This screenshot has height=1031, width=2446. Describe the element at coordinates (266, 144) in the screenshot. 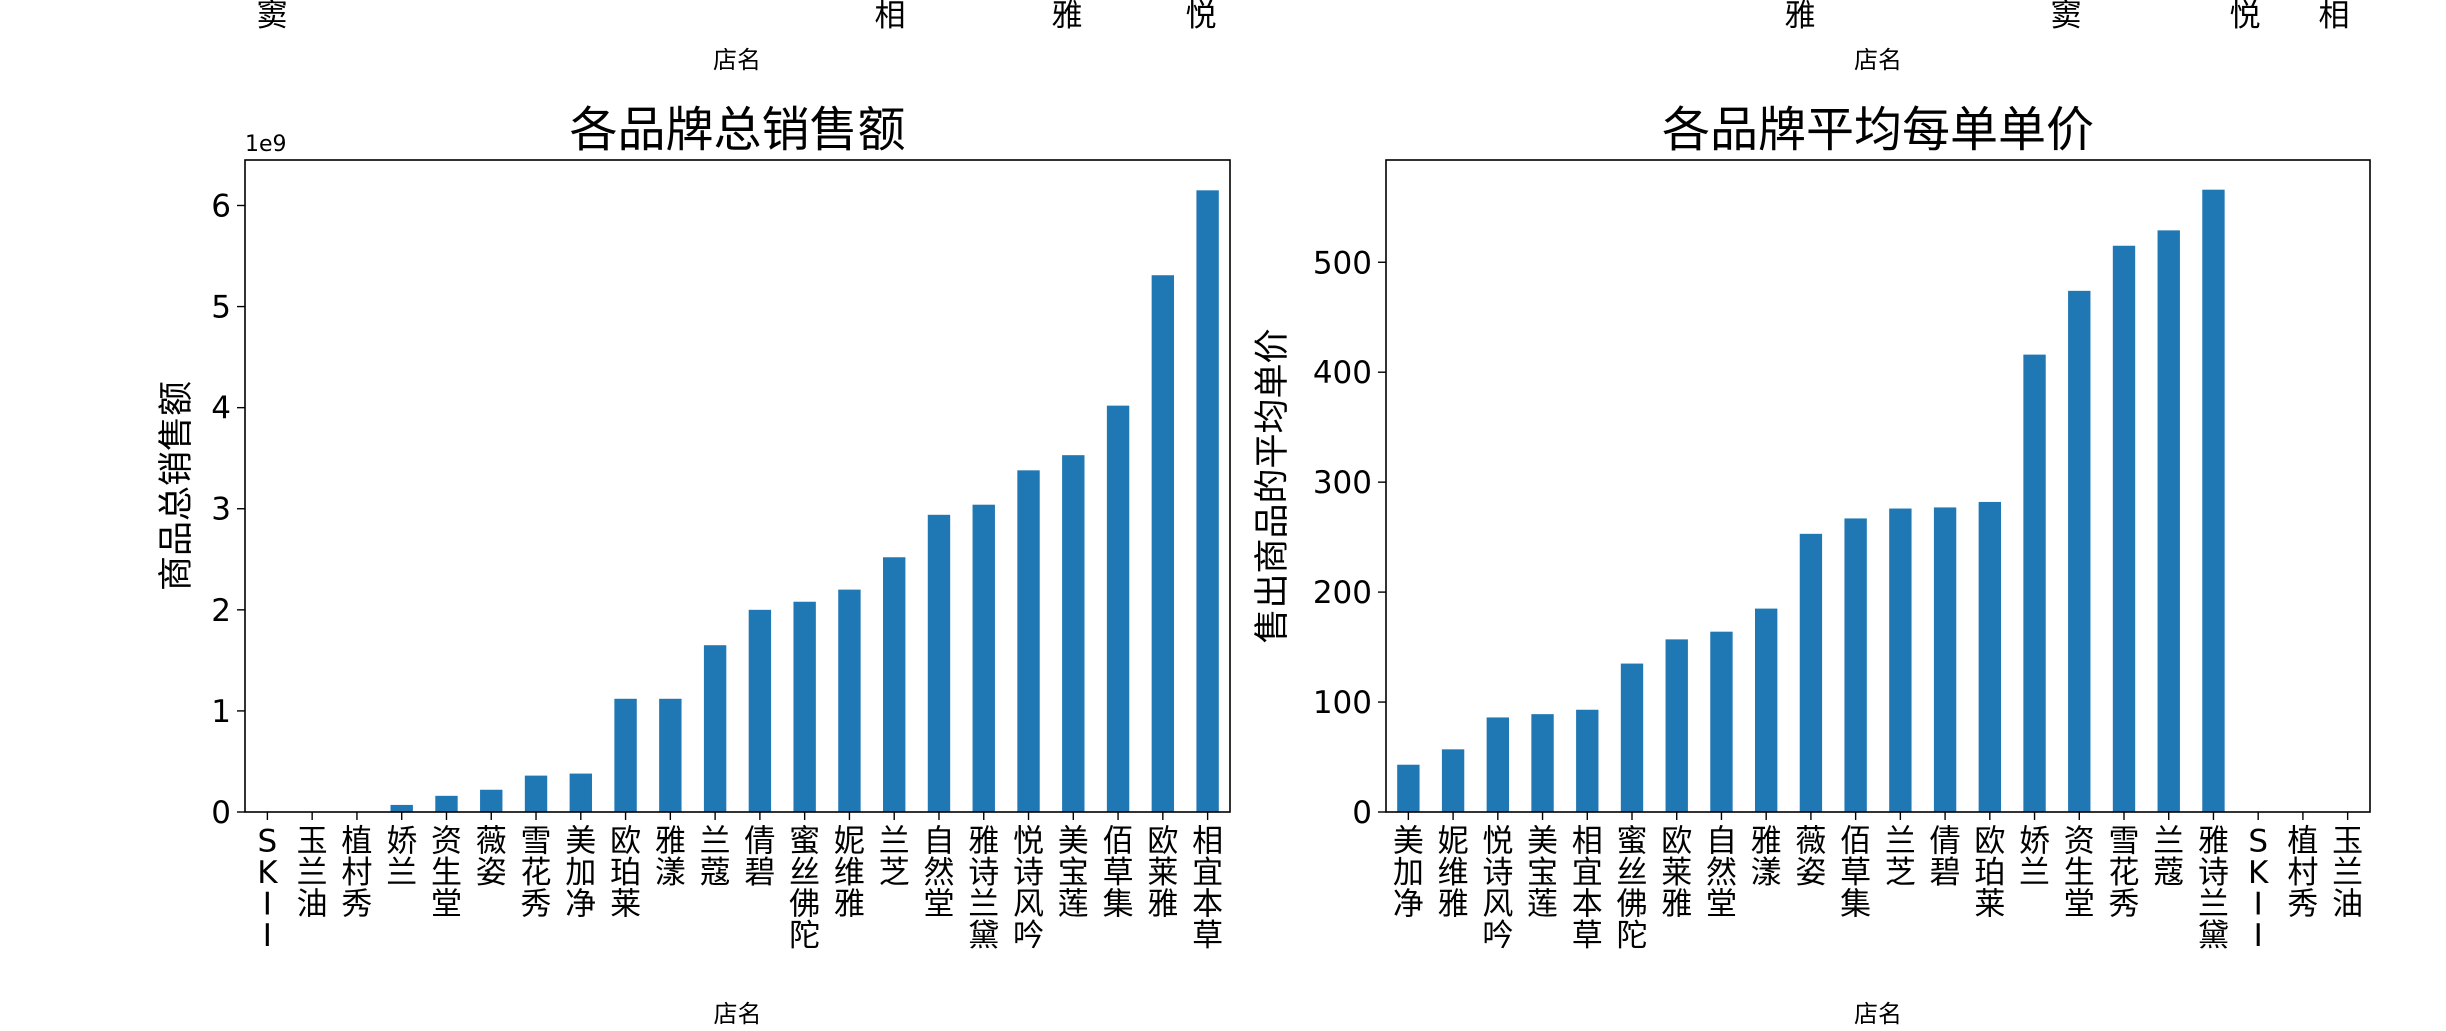

I see `offset-text: 1e9` at that location.